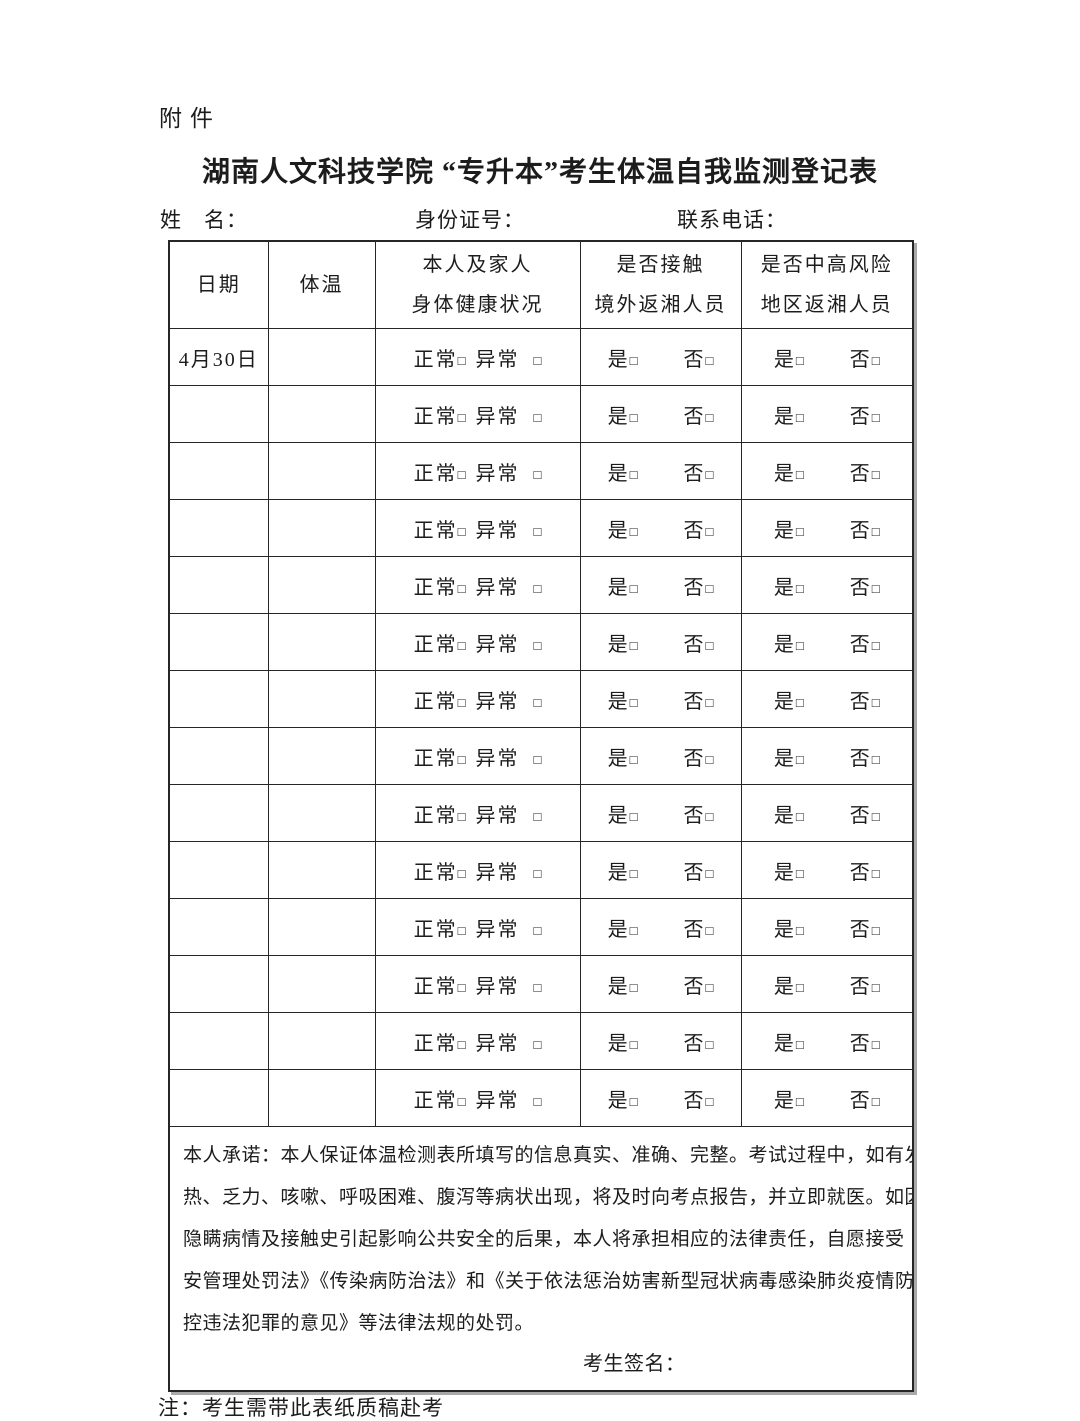 The width and height of the screenshot is (1080, 1421). I want to click on col-header-date: 日期, so click(218, 284).